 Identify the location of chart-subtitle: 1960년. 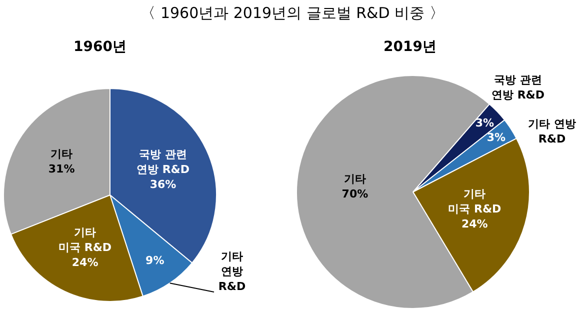
(100, 47).